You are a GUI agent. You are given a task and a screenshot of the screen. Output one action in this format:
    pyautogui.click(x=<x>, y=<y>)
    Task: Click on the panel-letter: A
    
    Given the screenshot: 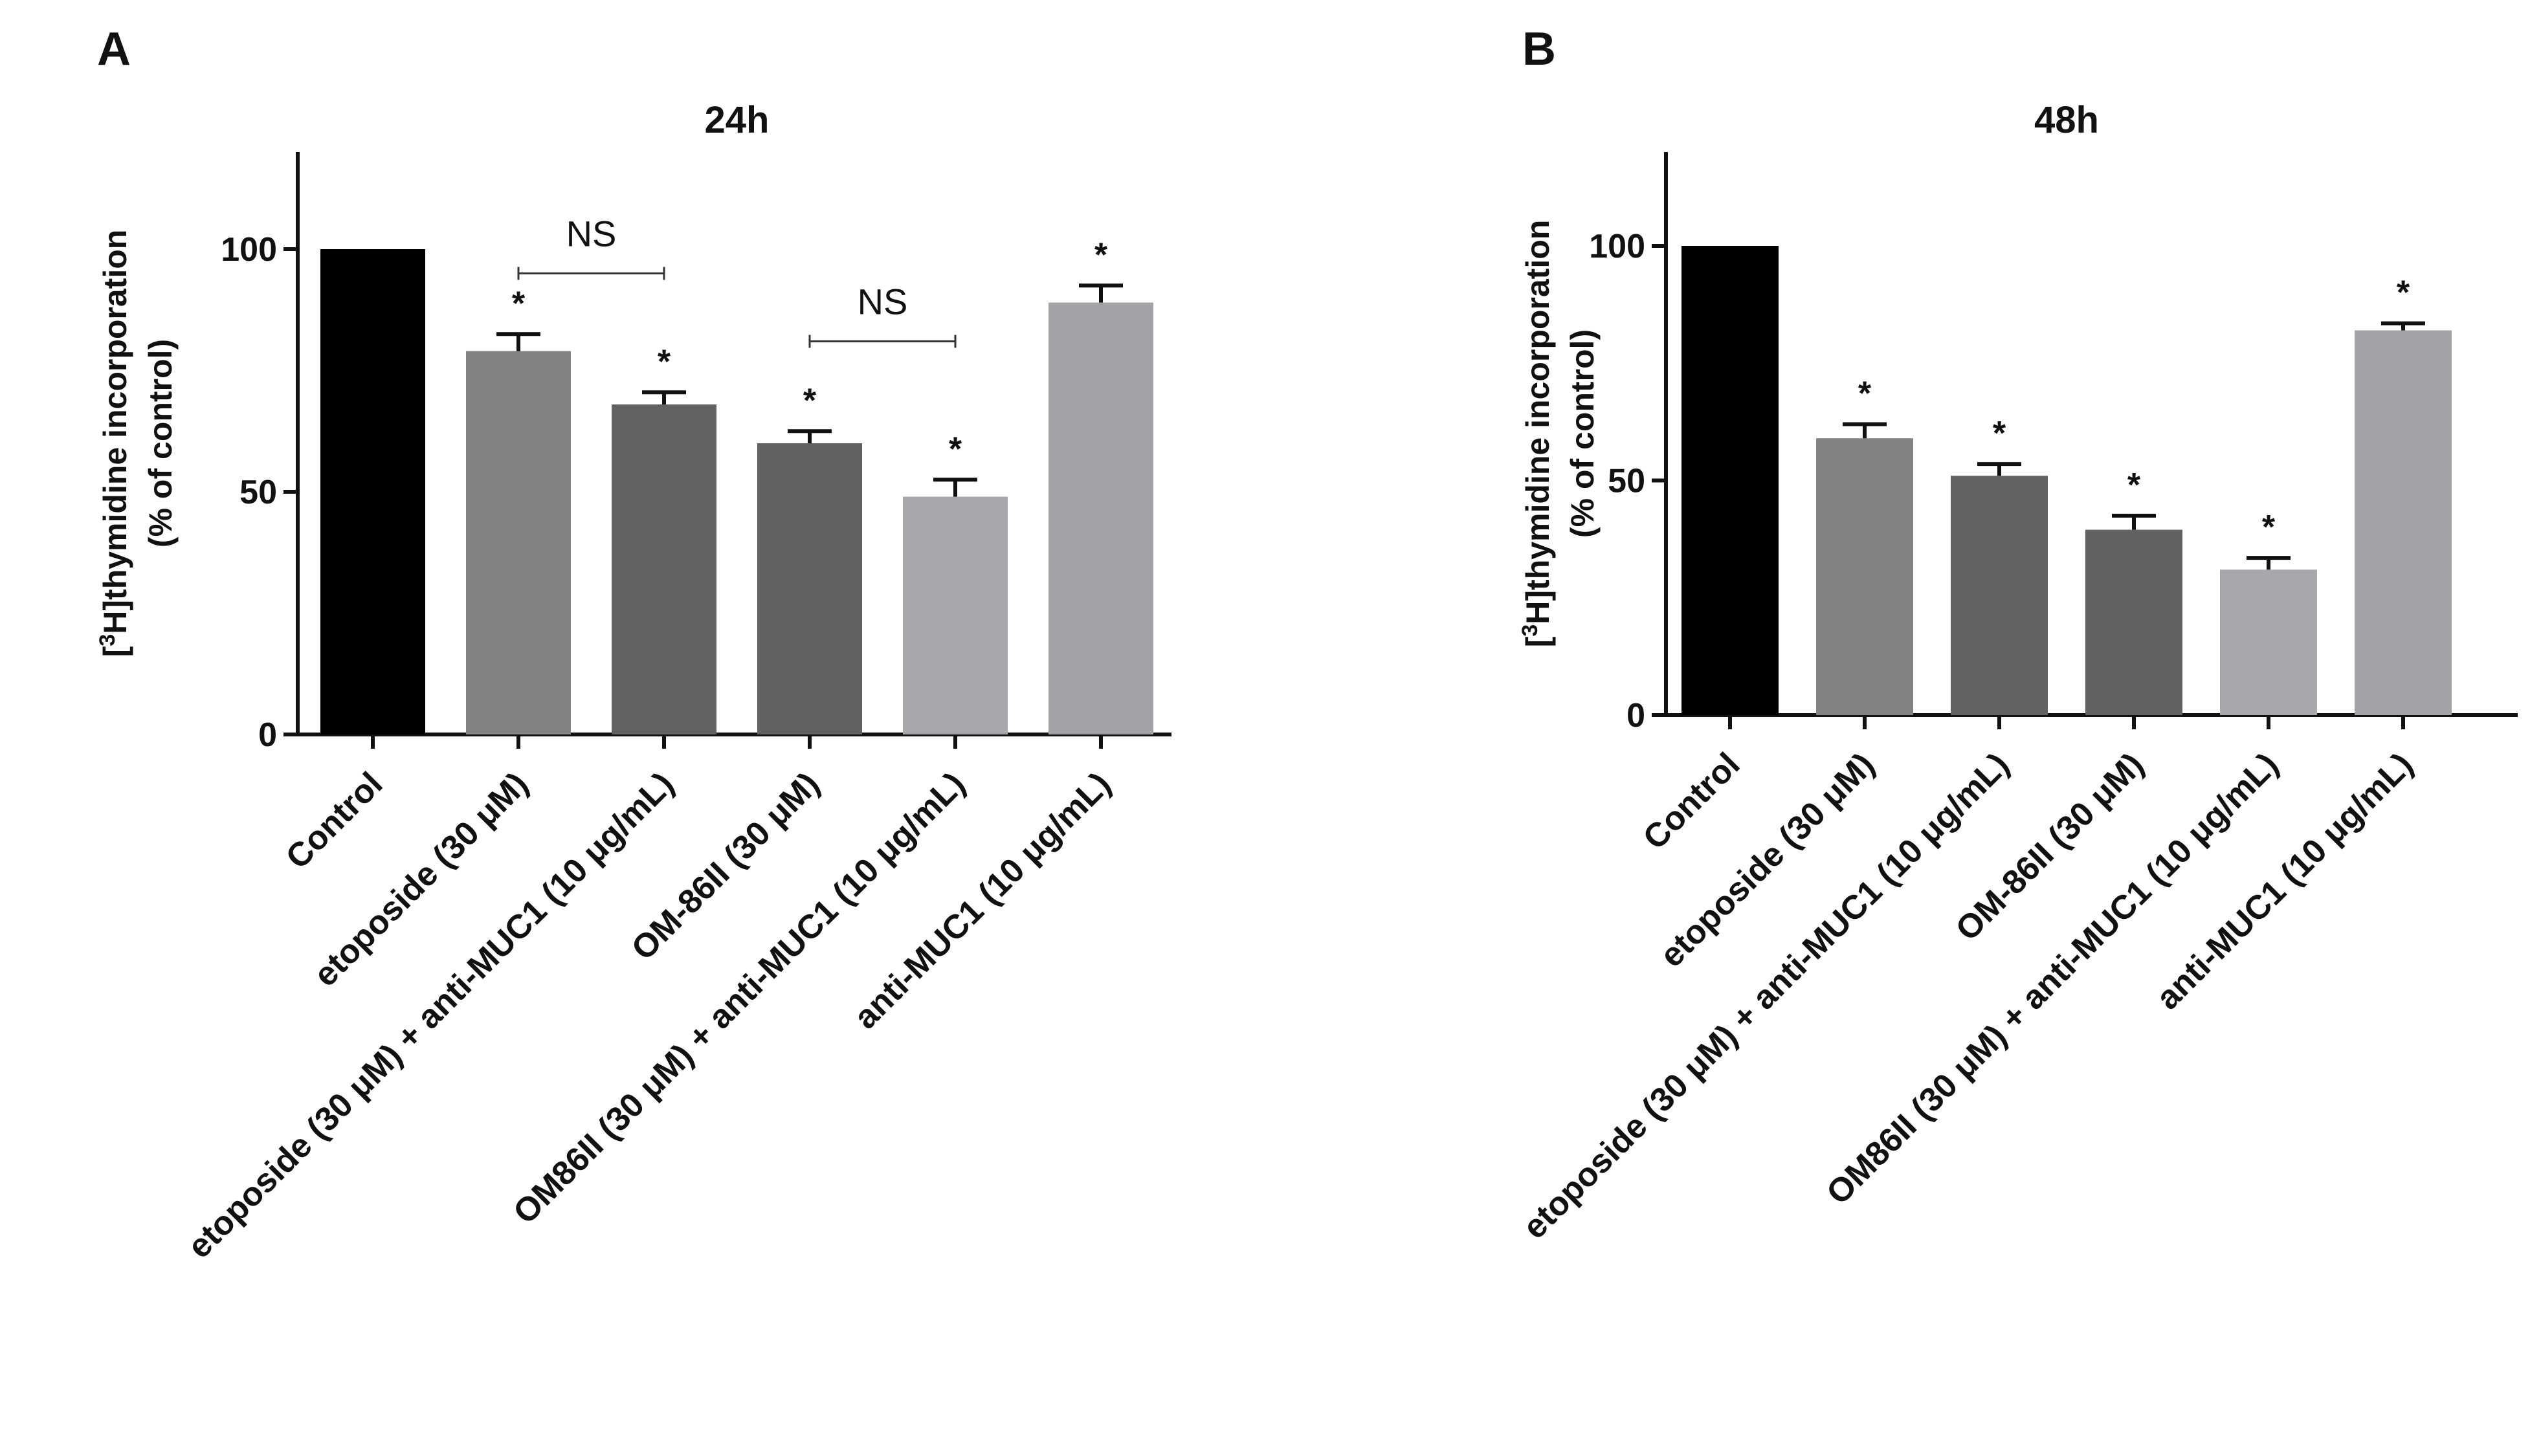 What is the action you would take?
    pyautogui.click(x=114, y=49)
    